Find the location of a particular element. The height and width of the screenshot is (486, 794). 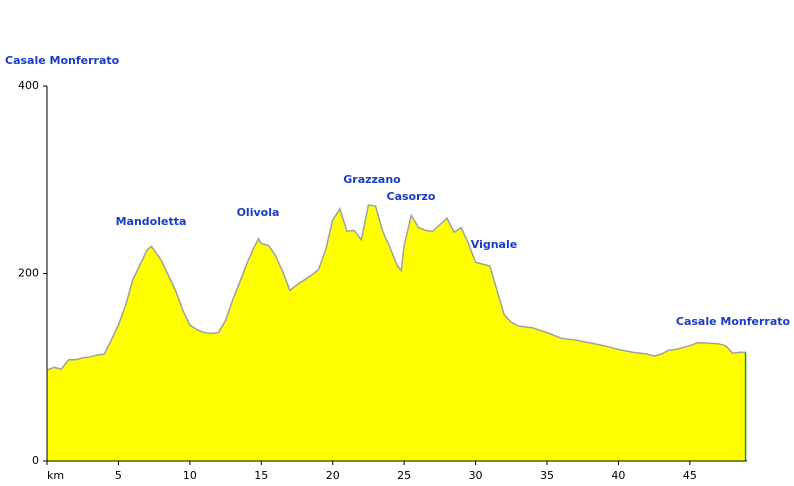

place-label: Grazzano is located at coordinates (372, 179).